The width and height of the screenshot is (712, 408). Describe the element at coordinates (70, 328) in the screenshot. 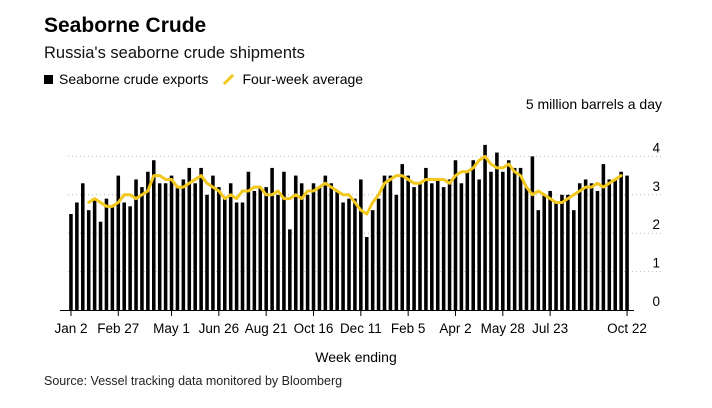

I see `x-tick-label: Jan 2` at that location.